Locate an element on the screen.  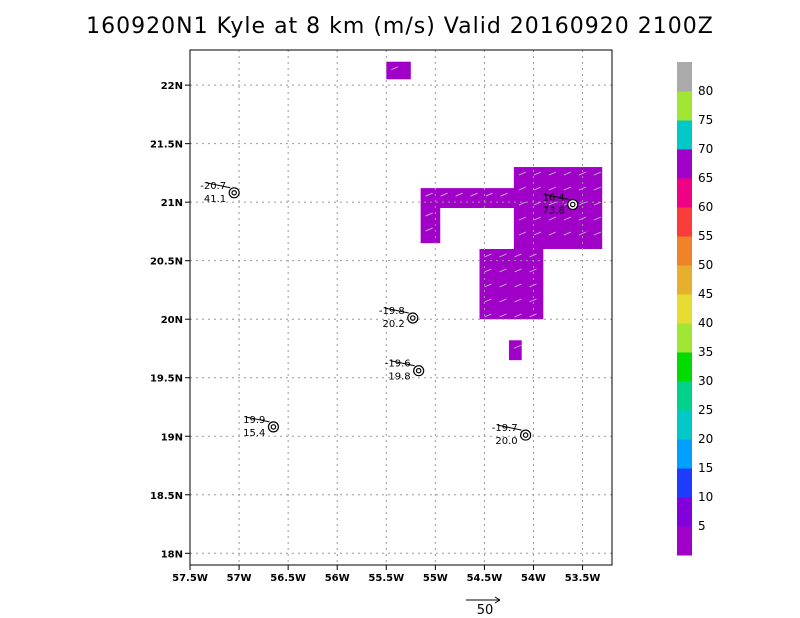
storm-label-bottom: 15.4 is located at coordinates (254, 433).